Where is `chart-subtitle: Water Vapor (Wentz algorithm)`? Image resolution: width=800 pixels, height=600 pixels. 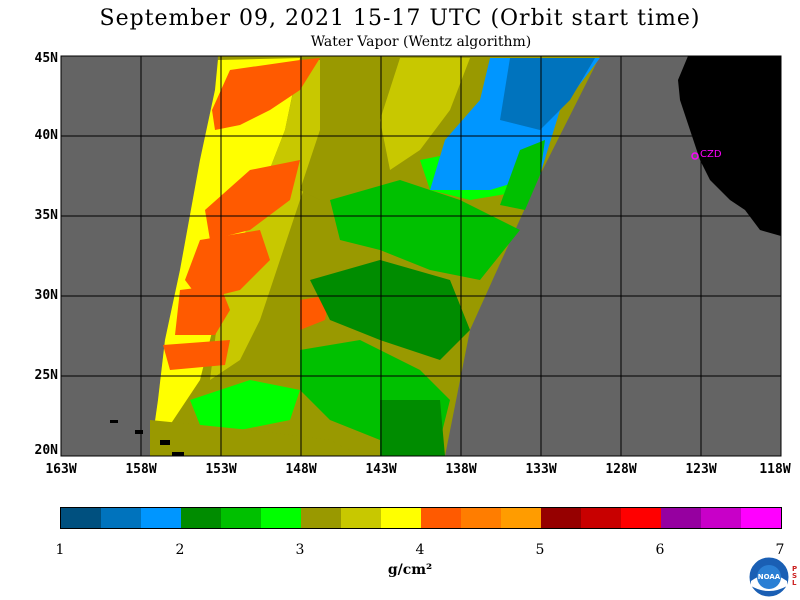 chart-subtitle: Water Vapor (Wentz algorithm) is located at coordinates (421, 42).